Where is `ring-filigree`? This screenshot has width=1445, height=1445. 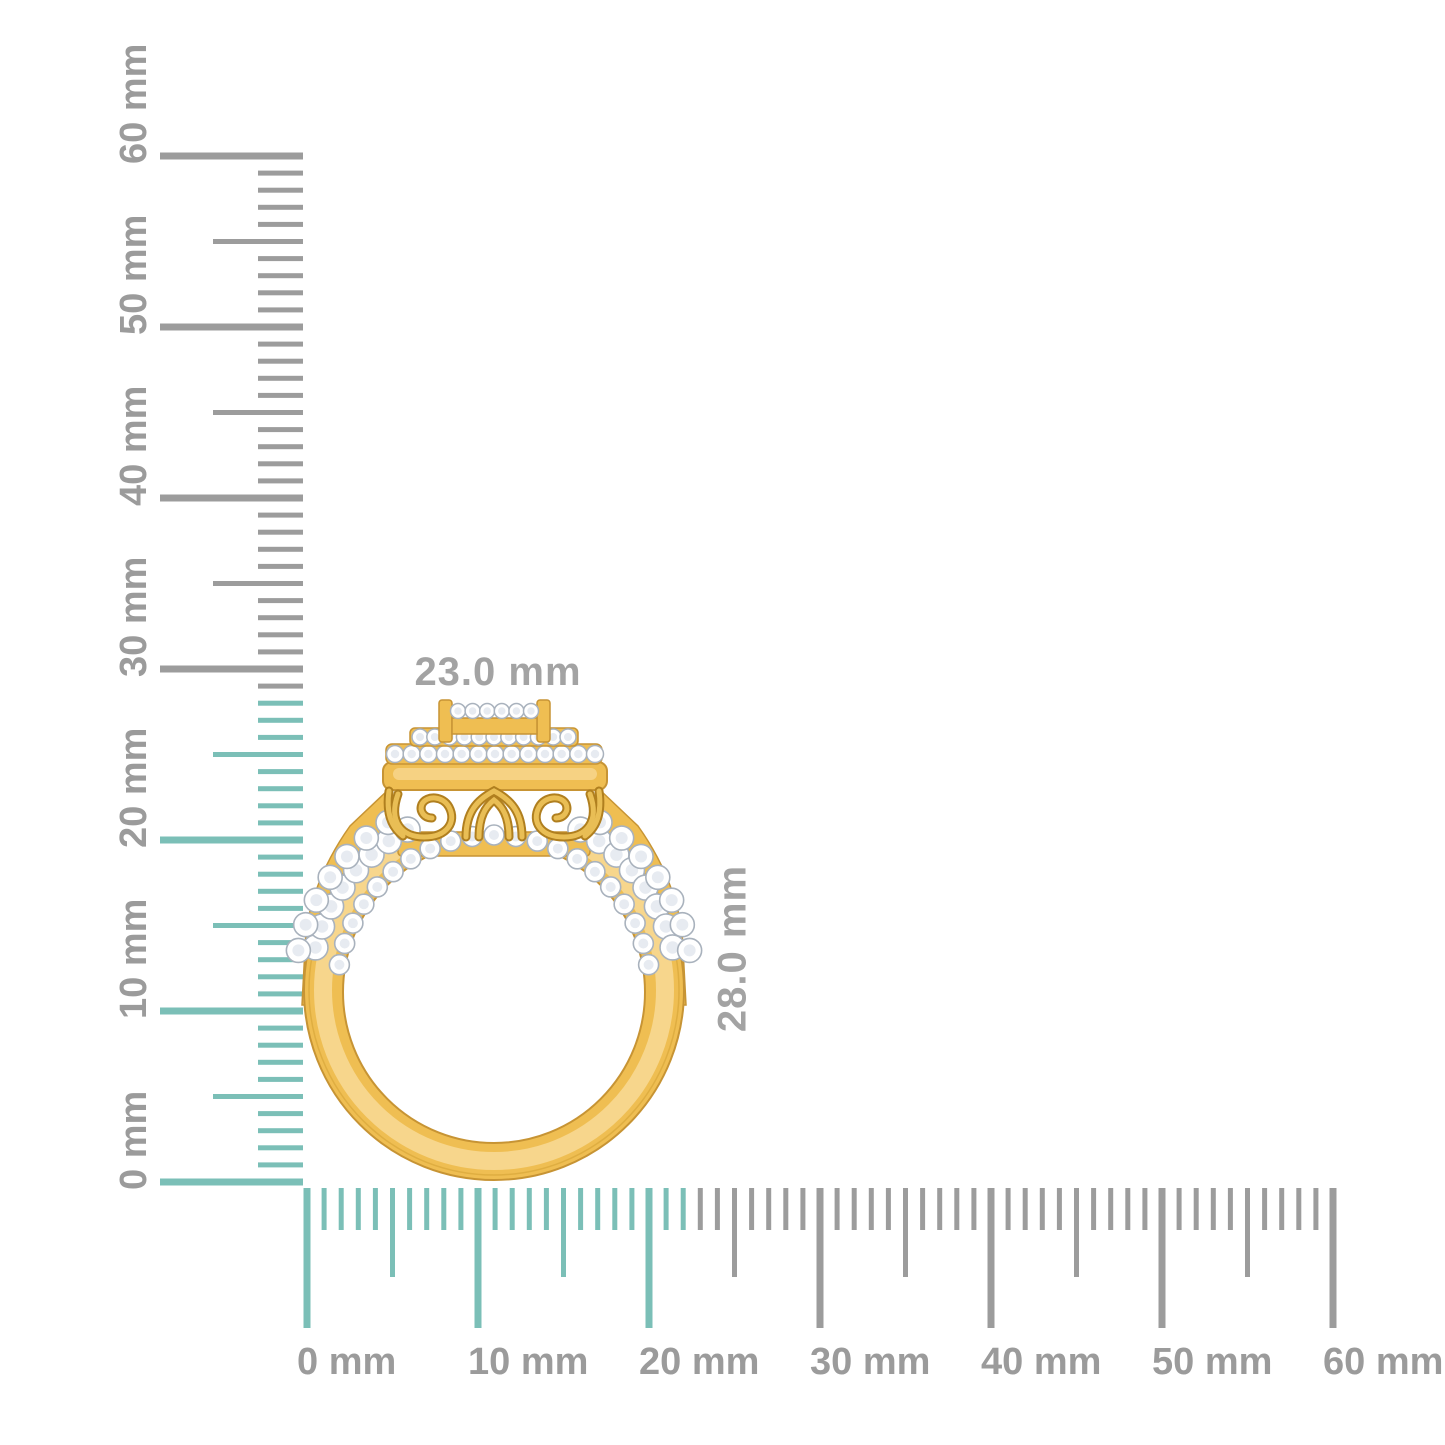
ring-filigree is located at coordinates (494, 813).